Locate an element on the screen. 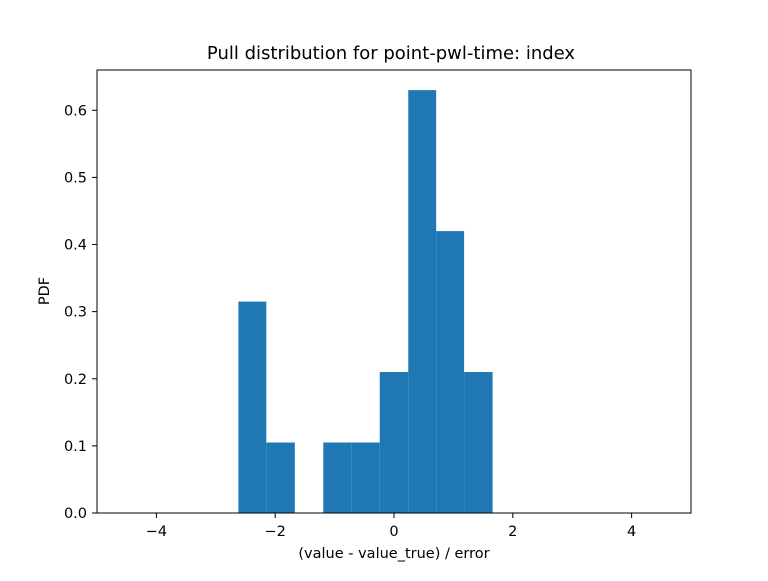  y-axis-ticks: 0.0 0.1 0.2 0.3 0.4 0.5 0.6 is located at coordinates (80, 312).